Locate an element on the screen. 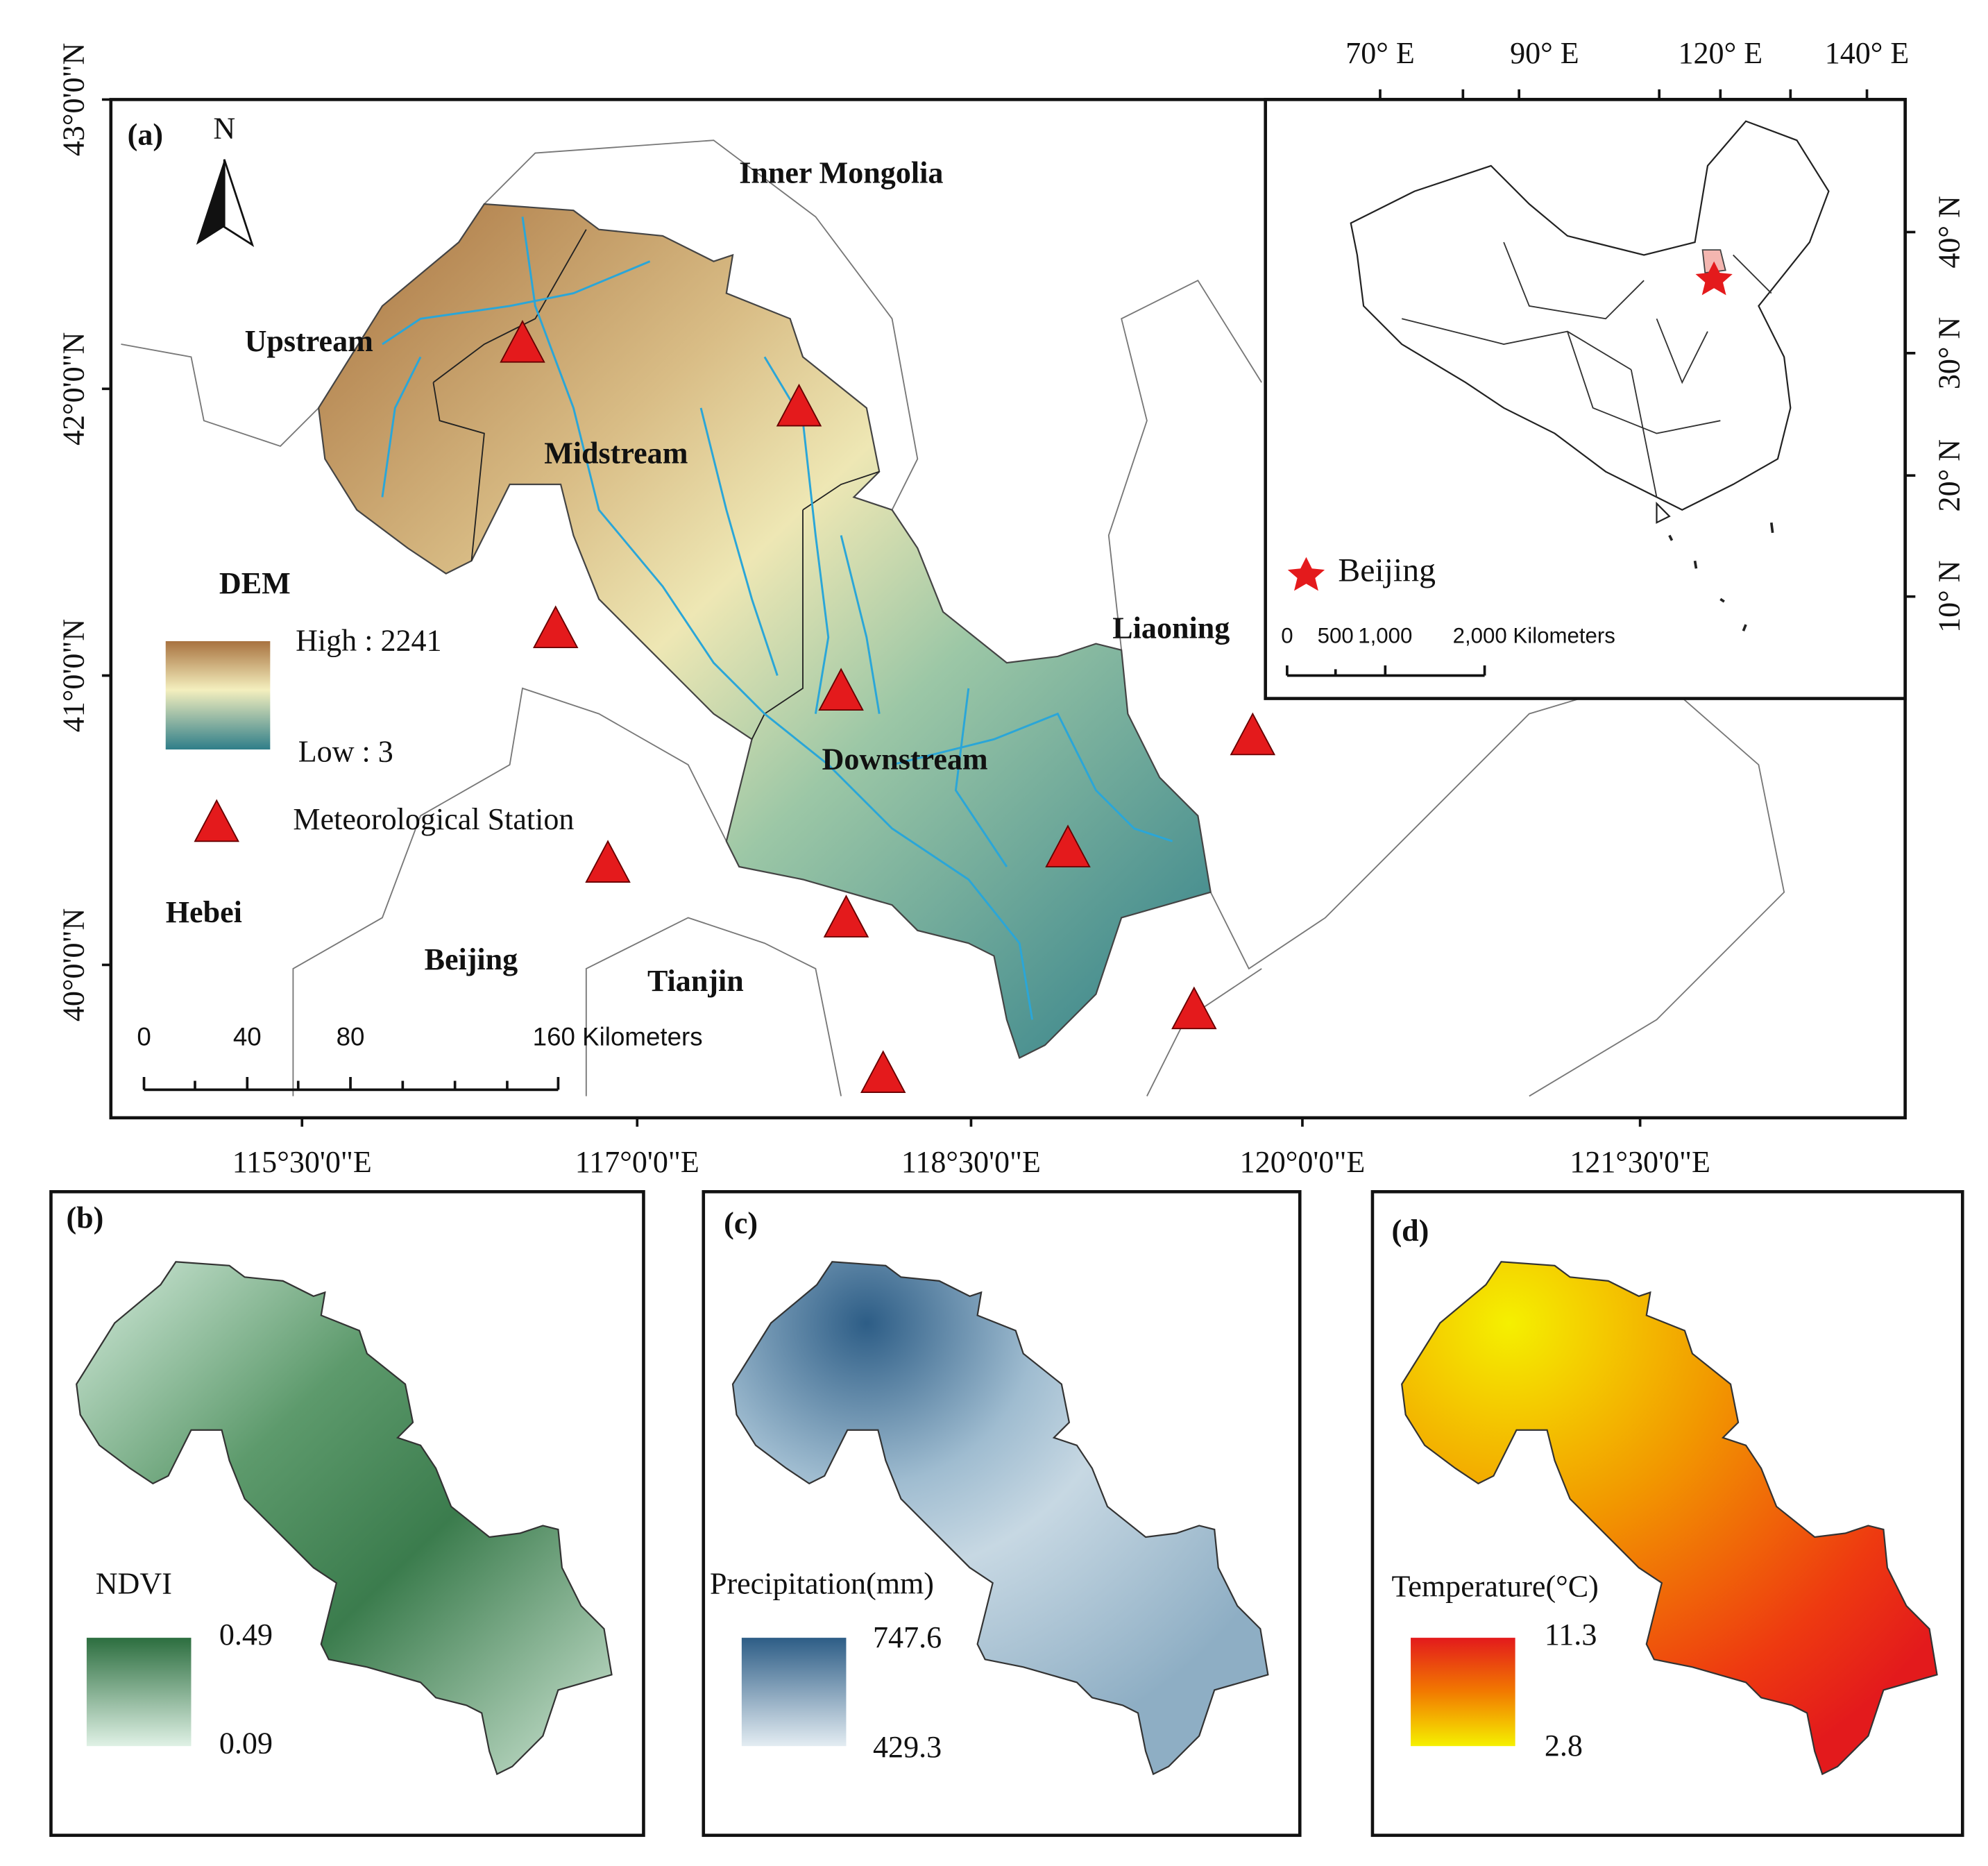  lat-tick-label: 42°0'0"N is located at coordinates (73, 389).